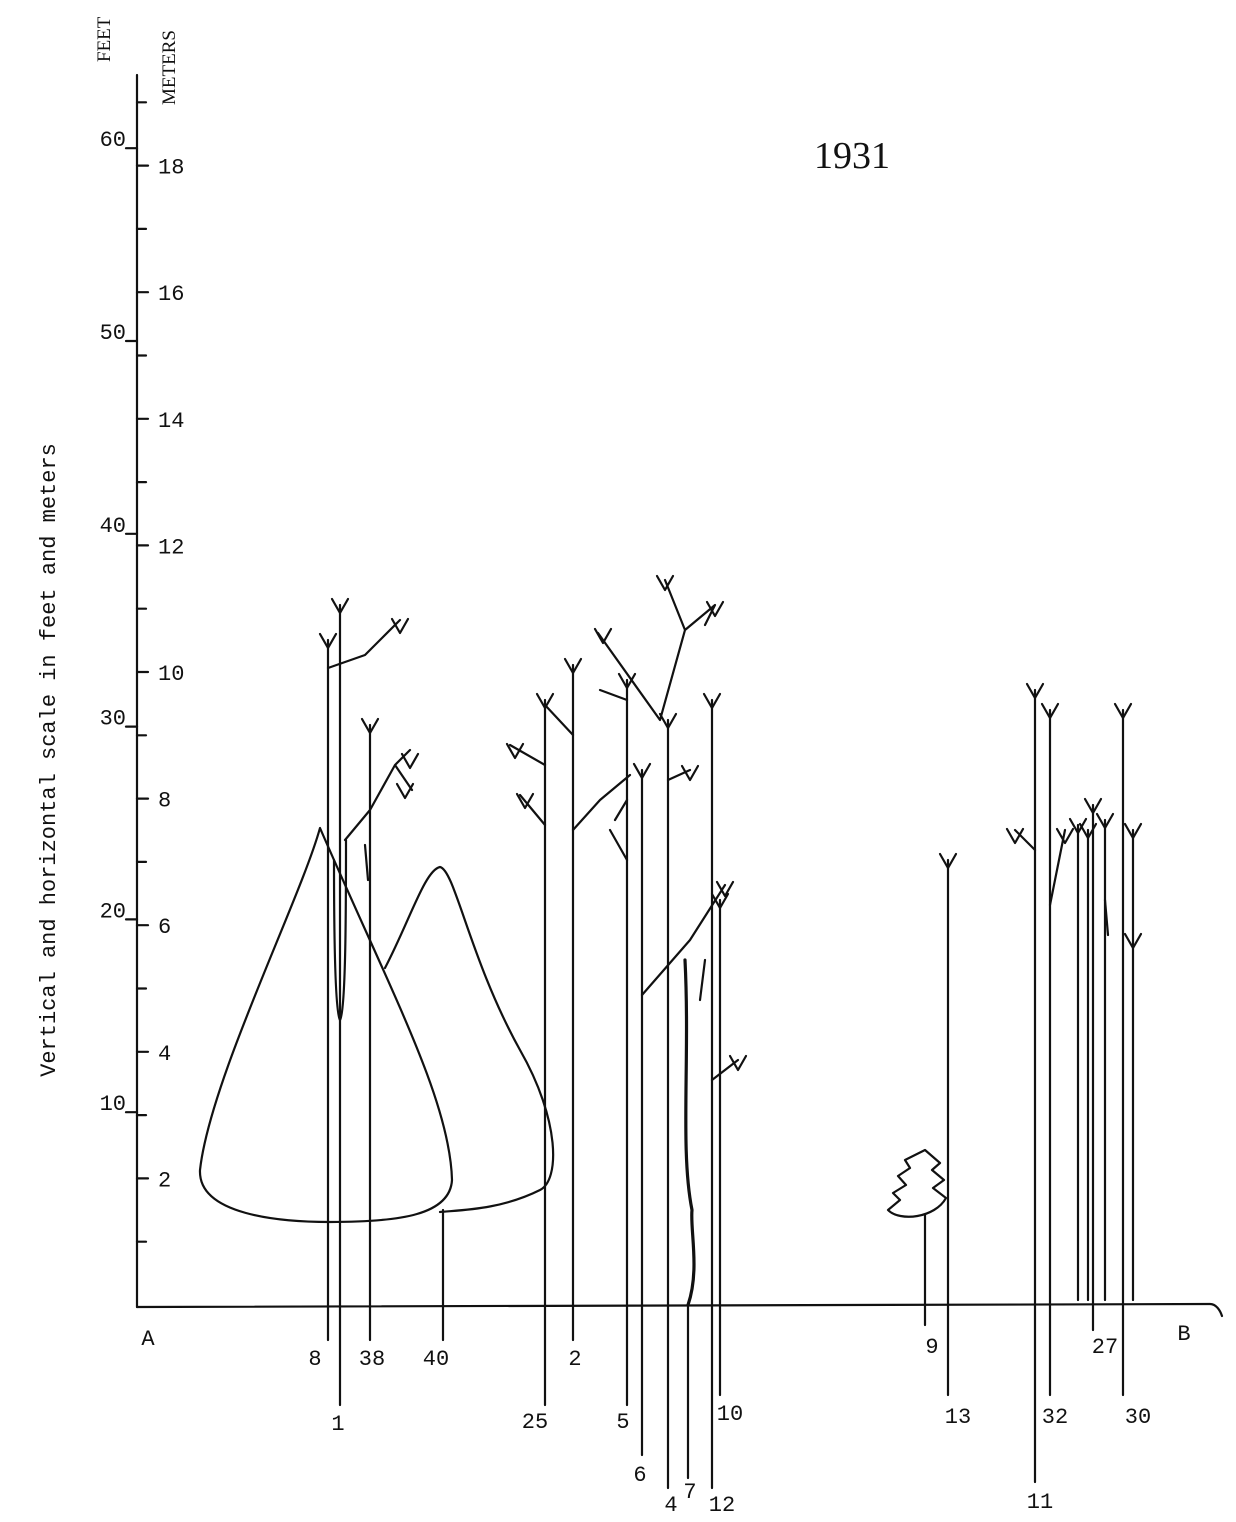 The width and height of the screenshot is (1236, 1522). What do you see at coordinates (113, 911) in the screenshot?
I see `feet-tick-label: 20` at bounding box center [113, 911].